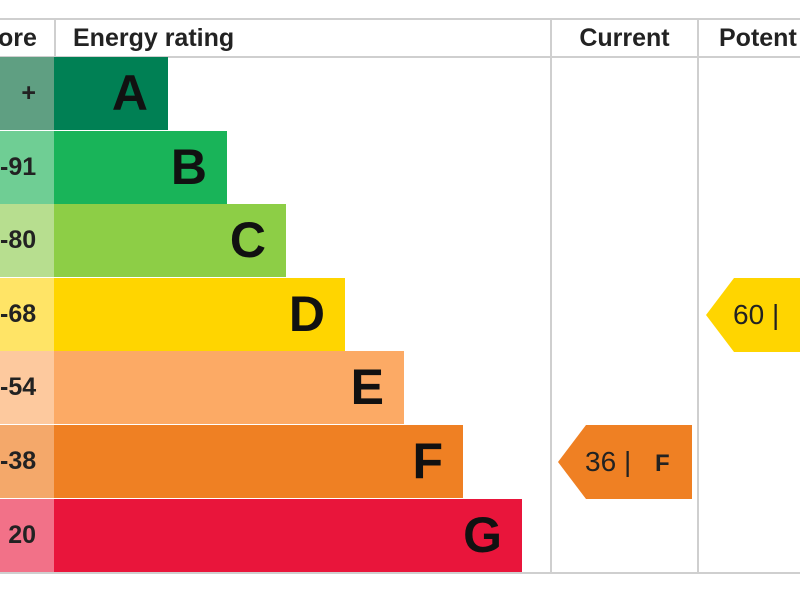  I want to click on potential-arrow-polygon, so click(753, 314).